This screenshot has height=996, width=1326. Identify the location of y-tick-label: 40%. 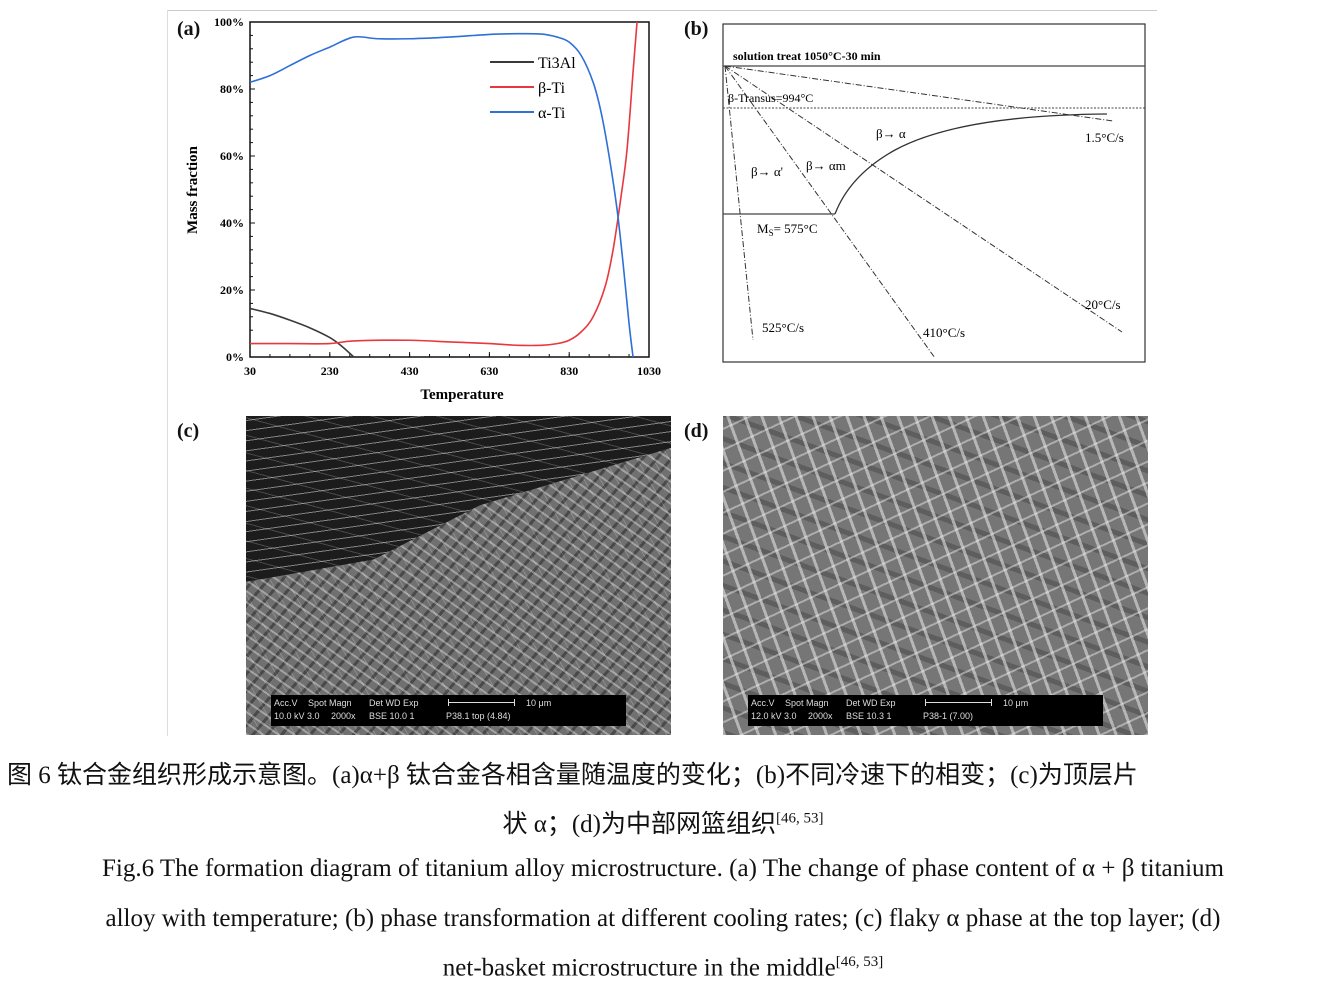
(232, 223).